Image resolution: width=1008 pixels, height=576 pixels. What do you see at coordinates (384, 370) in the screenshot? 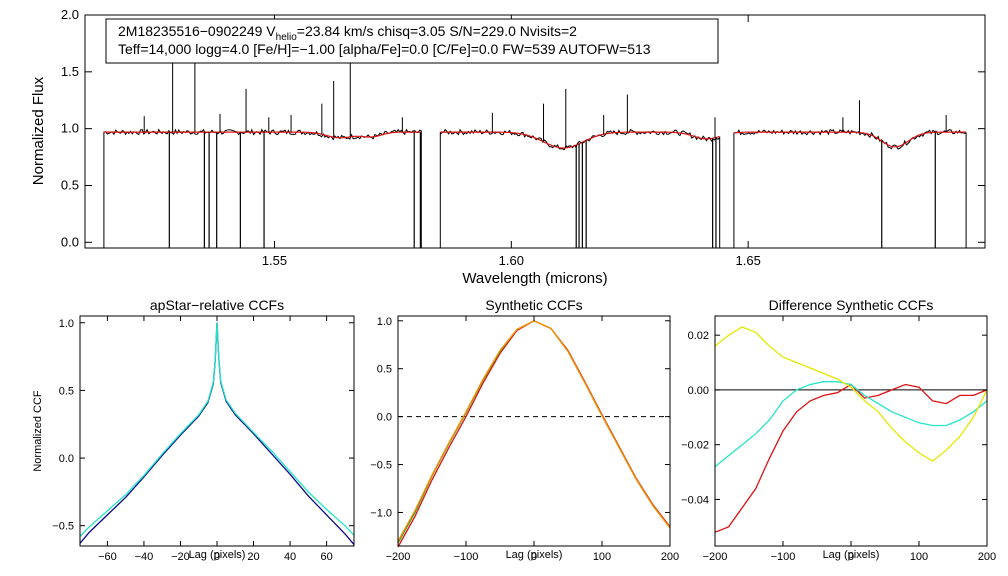
I see `synthetic-ccf-ytick-label: 0.5` at bounding box center [384, 370].